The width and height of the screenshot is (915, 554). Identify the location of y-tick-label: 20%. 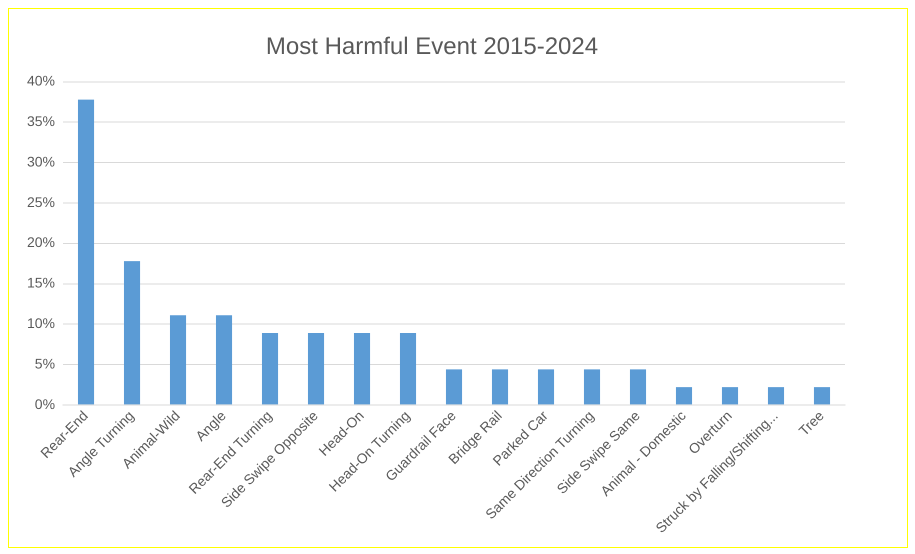
(41, 242).